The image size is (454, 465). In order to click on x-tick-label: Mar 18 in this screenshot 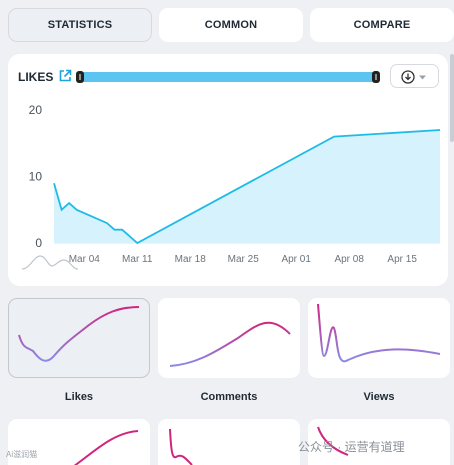, I will do `click(191, 259)`.